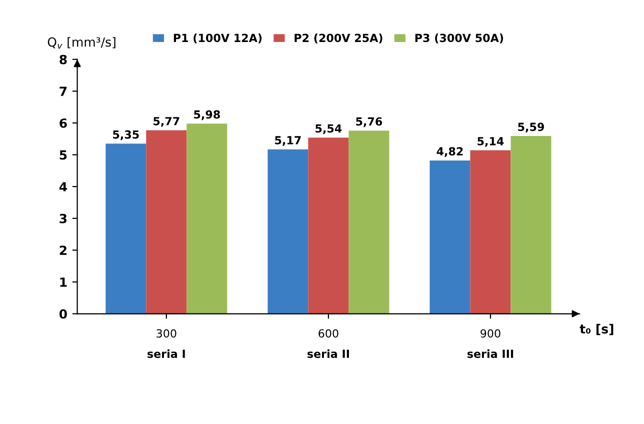 This screenshot has height=424, width=644. I want to click on y-tick-label: 8, so click(63, 59).